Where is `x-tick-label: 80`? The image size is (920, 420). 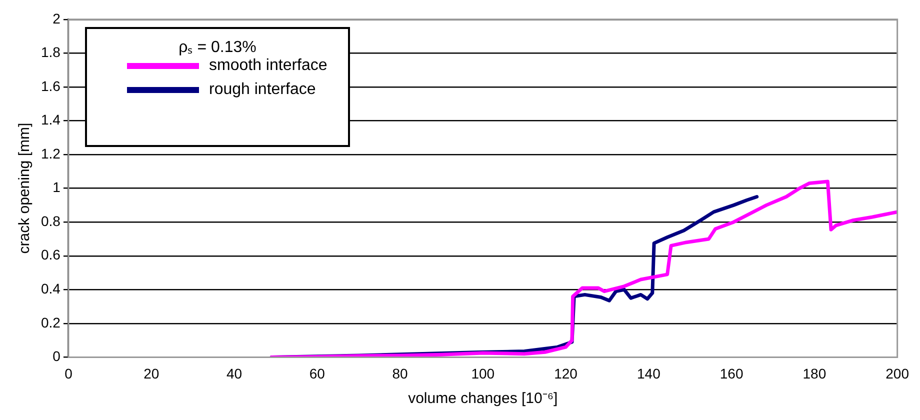 x-tick-label: 80 is located at coordinates (400, 373).